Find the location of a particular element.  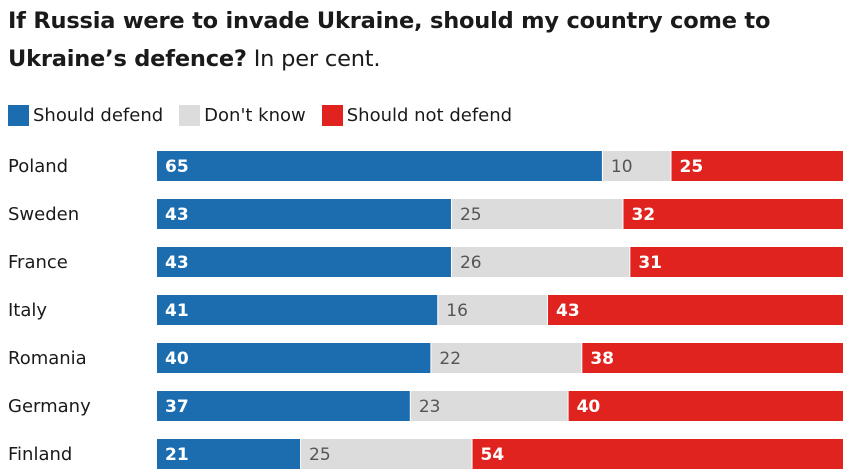

value-label-italy-dont-know: 16 is located at coordinates (457, 311).